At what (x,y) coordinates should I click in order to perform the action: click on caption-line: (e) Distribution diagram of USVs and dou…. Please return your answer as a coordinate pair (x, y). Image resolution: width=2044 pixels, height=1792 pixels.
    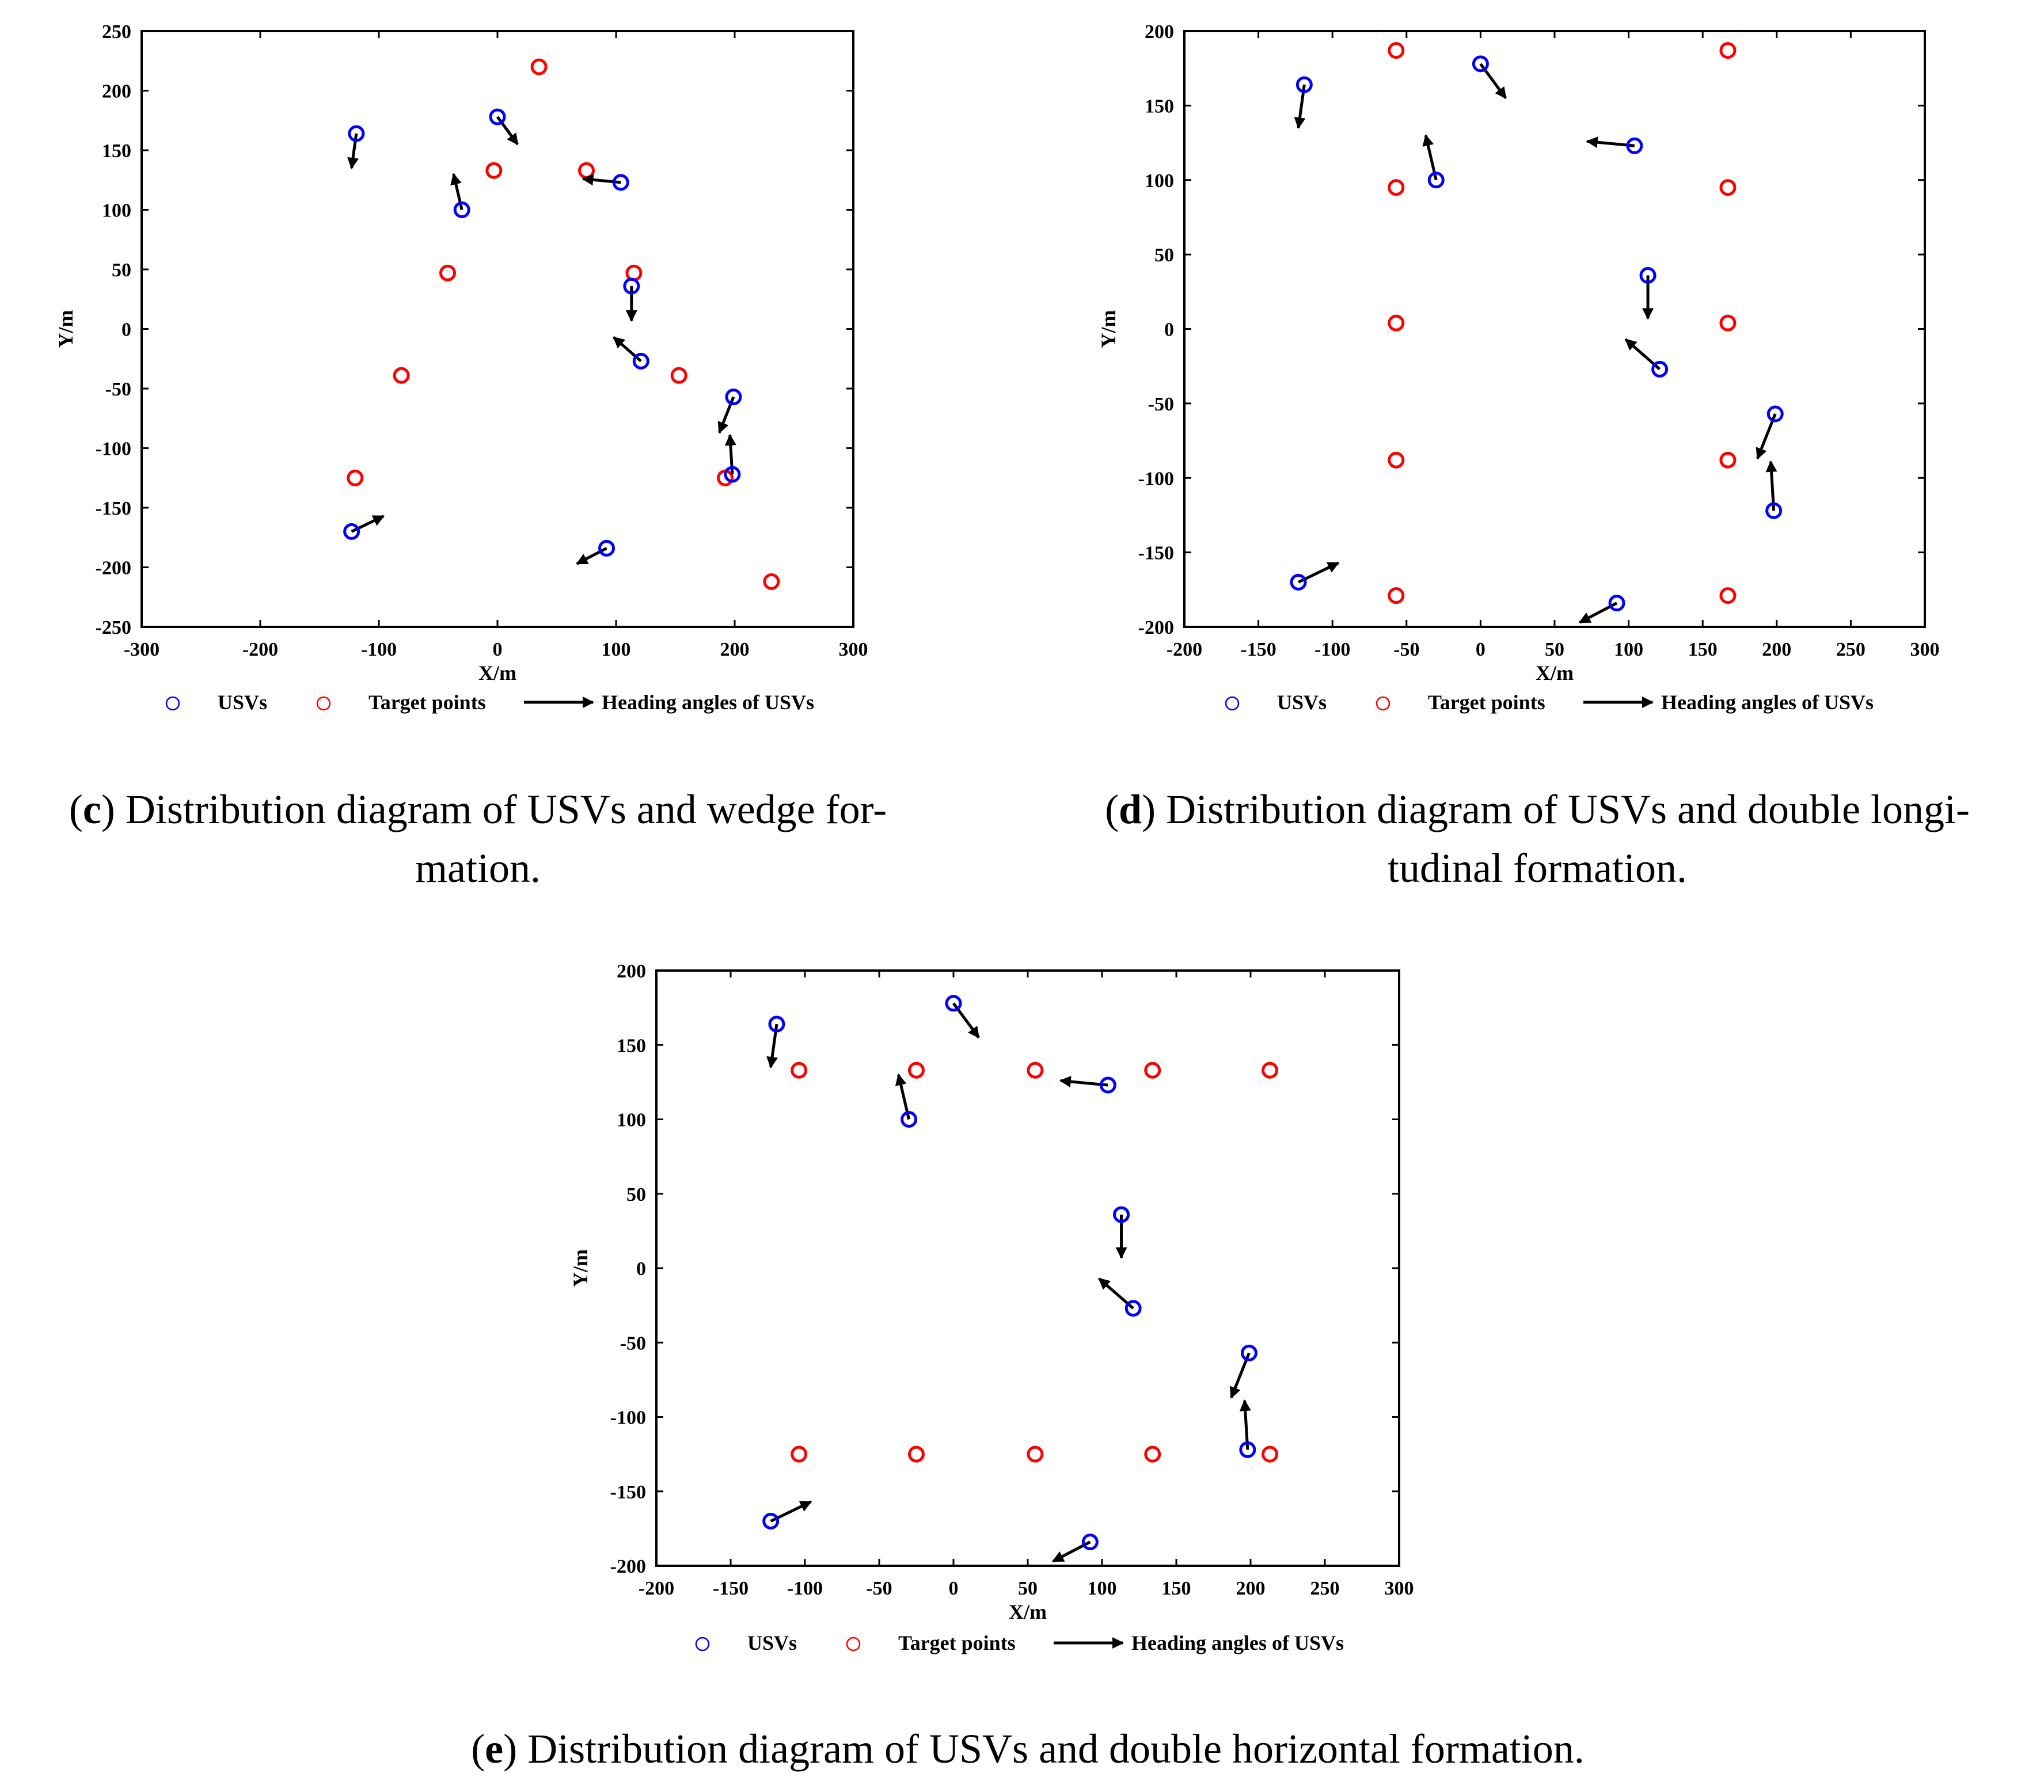
    Looking at the image, I should click on (1028, 1749).